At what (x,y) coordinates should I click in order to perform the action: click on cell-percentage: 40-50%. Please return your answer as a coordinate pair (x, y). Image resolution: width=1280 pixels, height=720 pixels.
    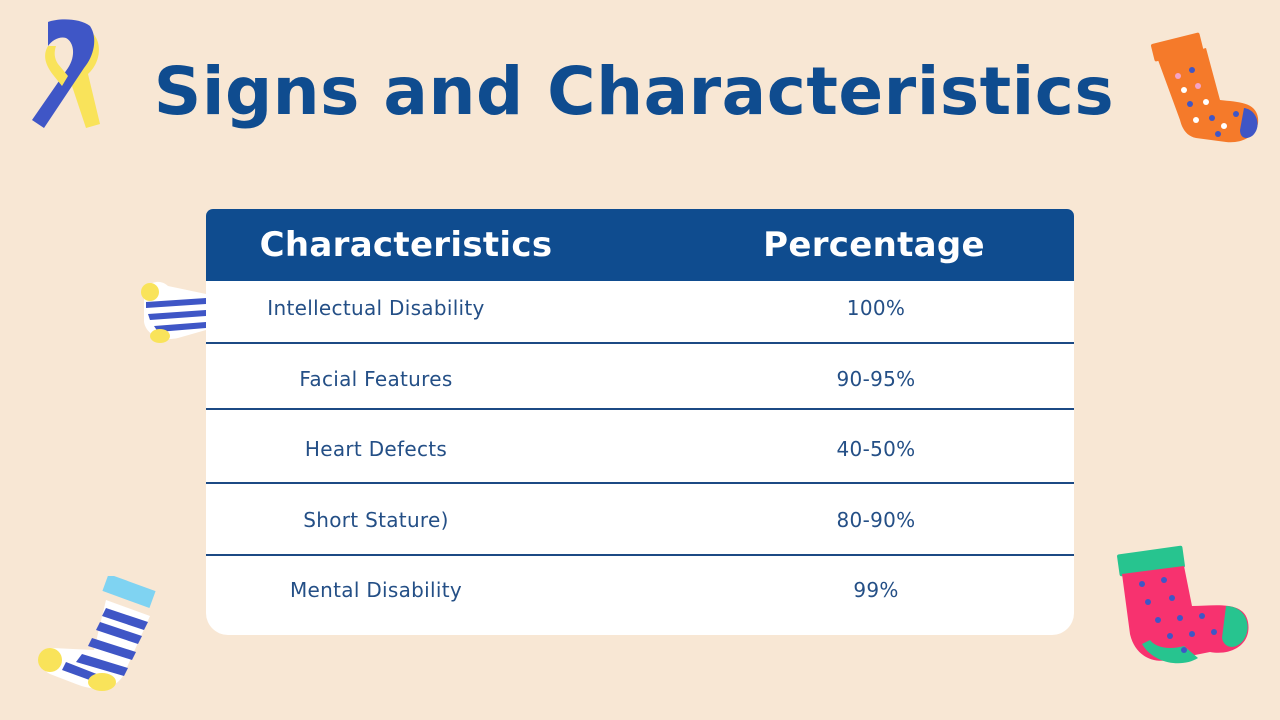
    Looking at the image, I should click on (876, 449).